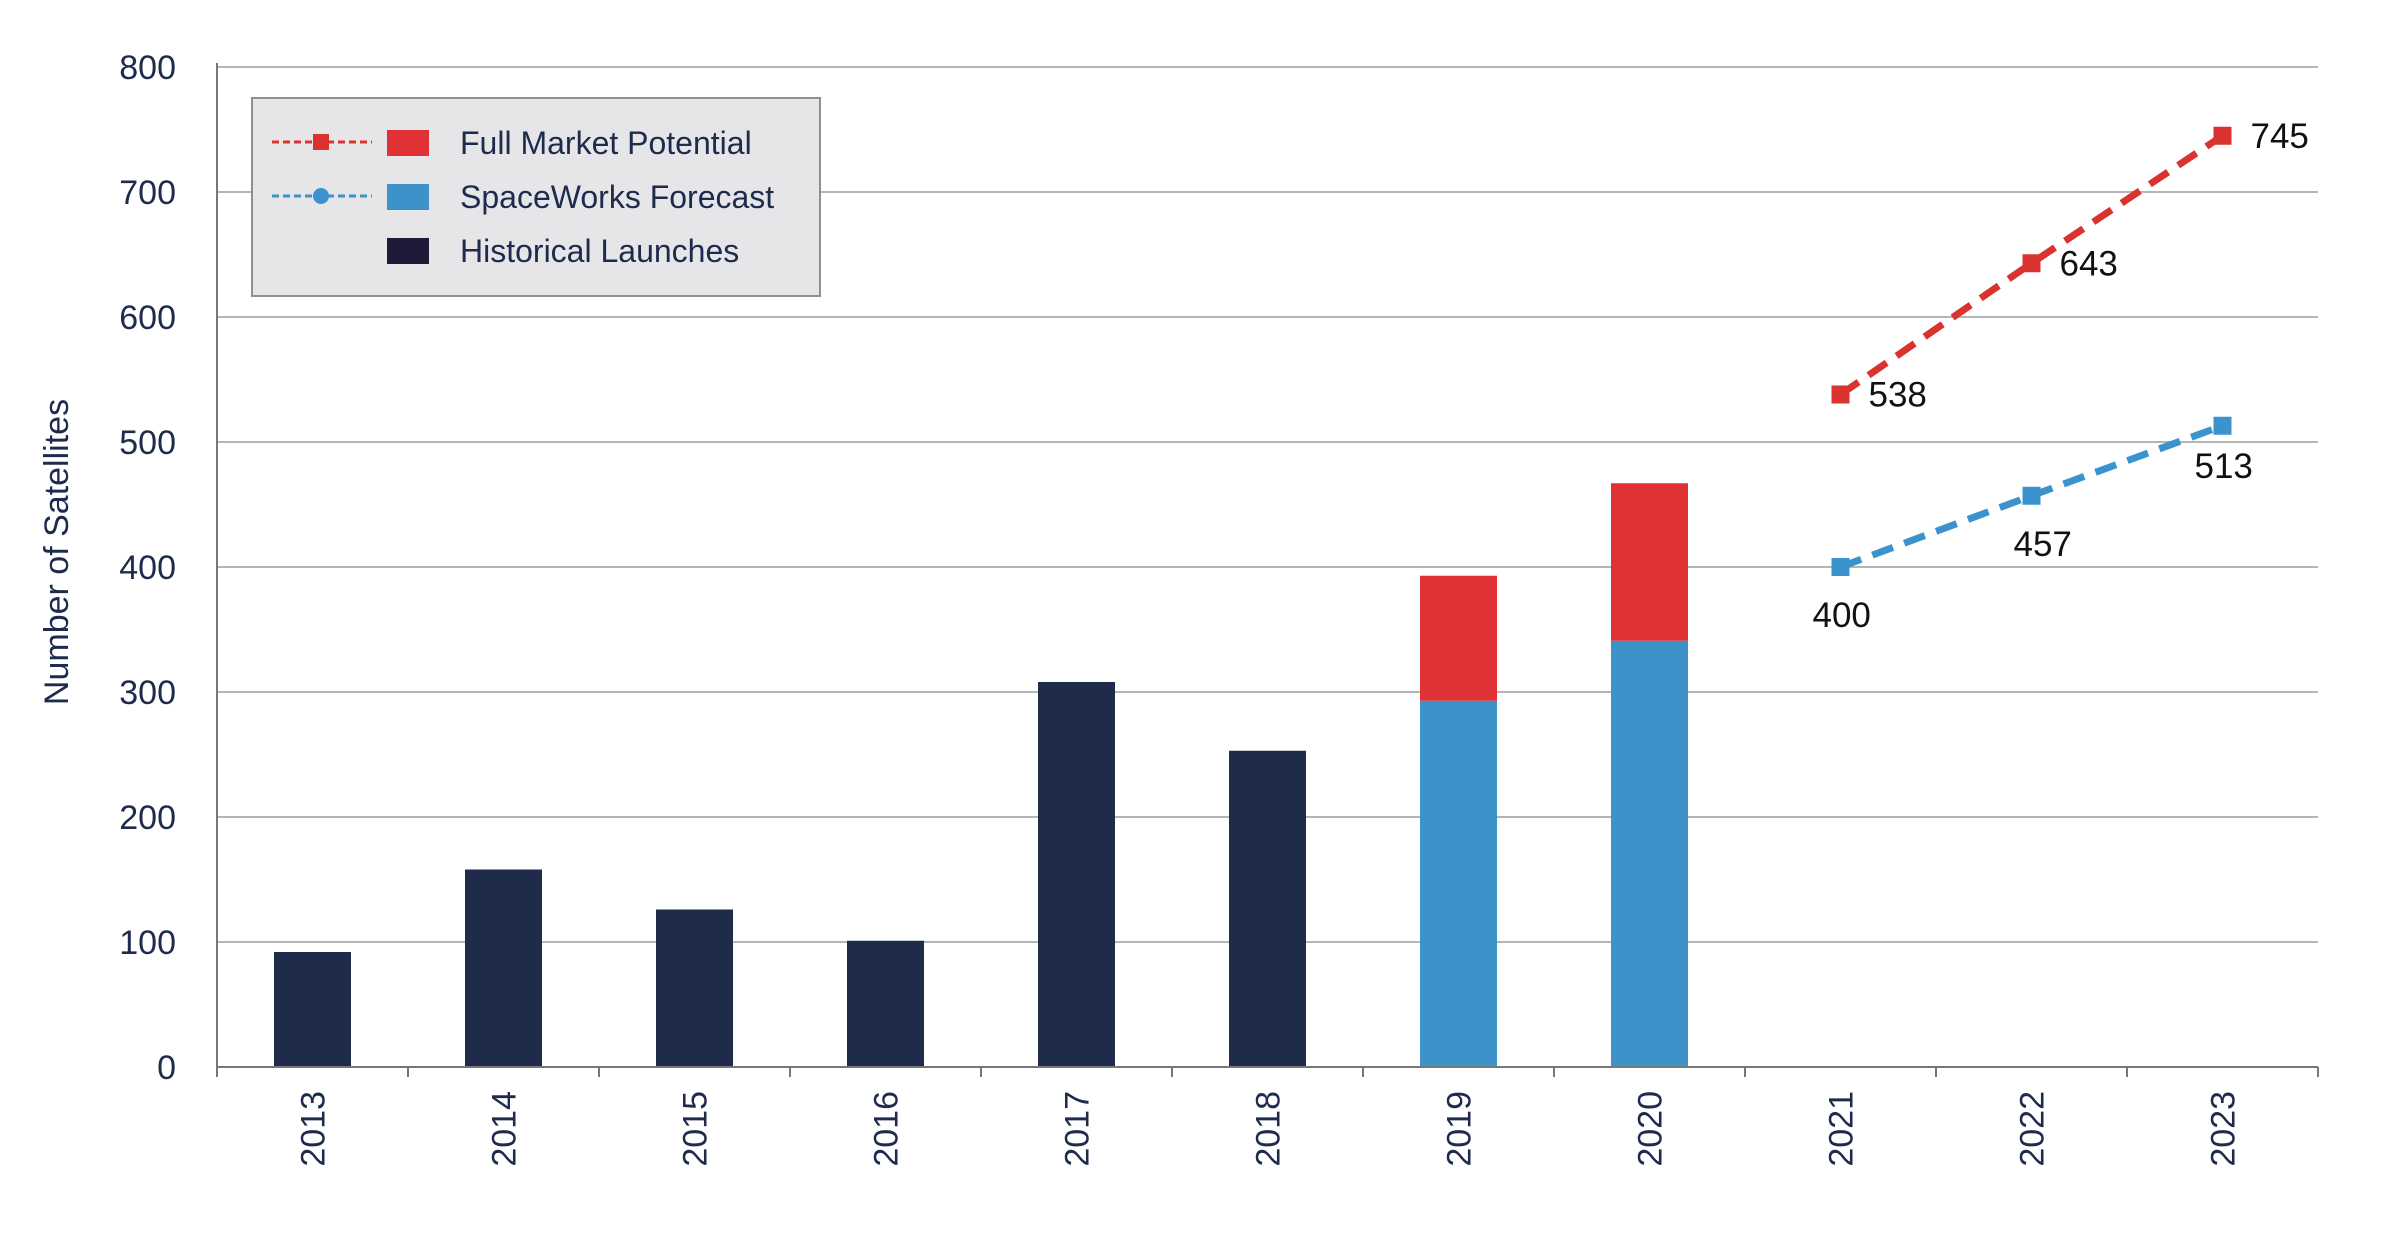 The image size is (2400, 1259). What do you see at coordinates (314, 1129) in the screenshot?
I see `x-tick-label-2013: 2013` at bounding box center [314, 1129].